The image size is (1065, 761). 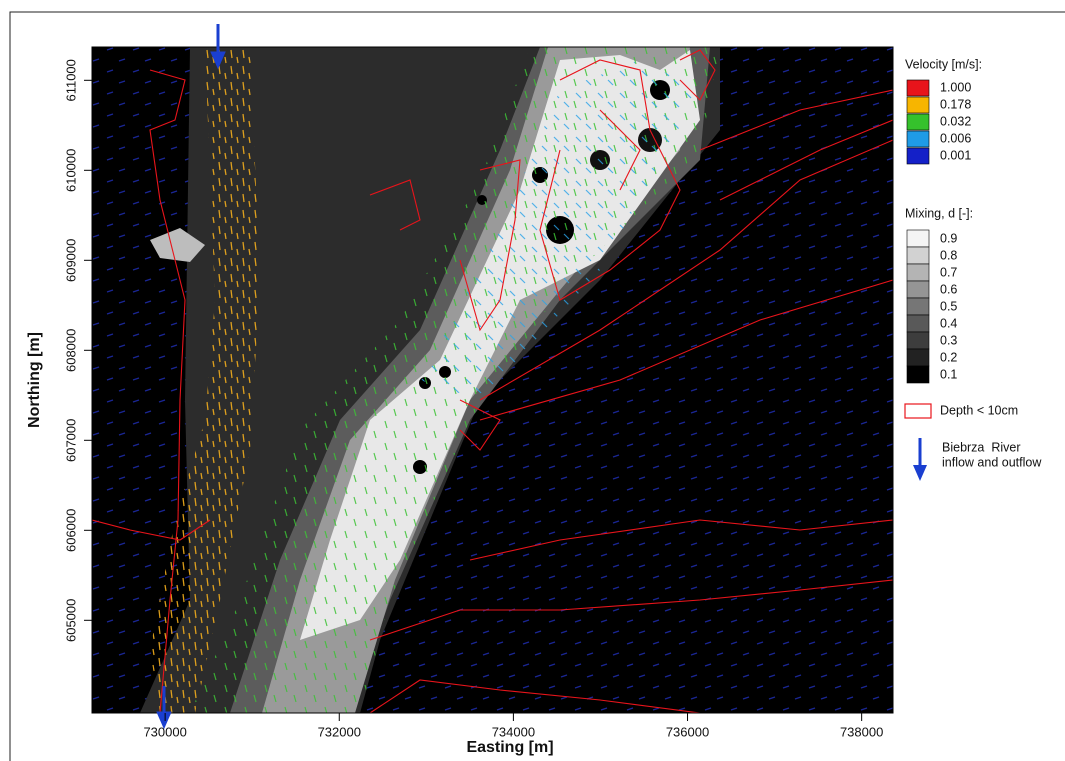 I want to click on legend-label: 0.7, so click(x=948, y=272).